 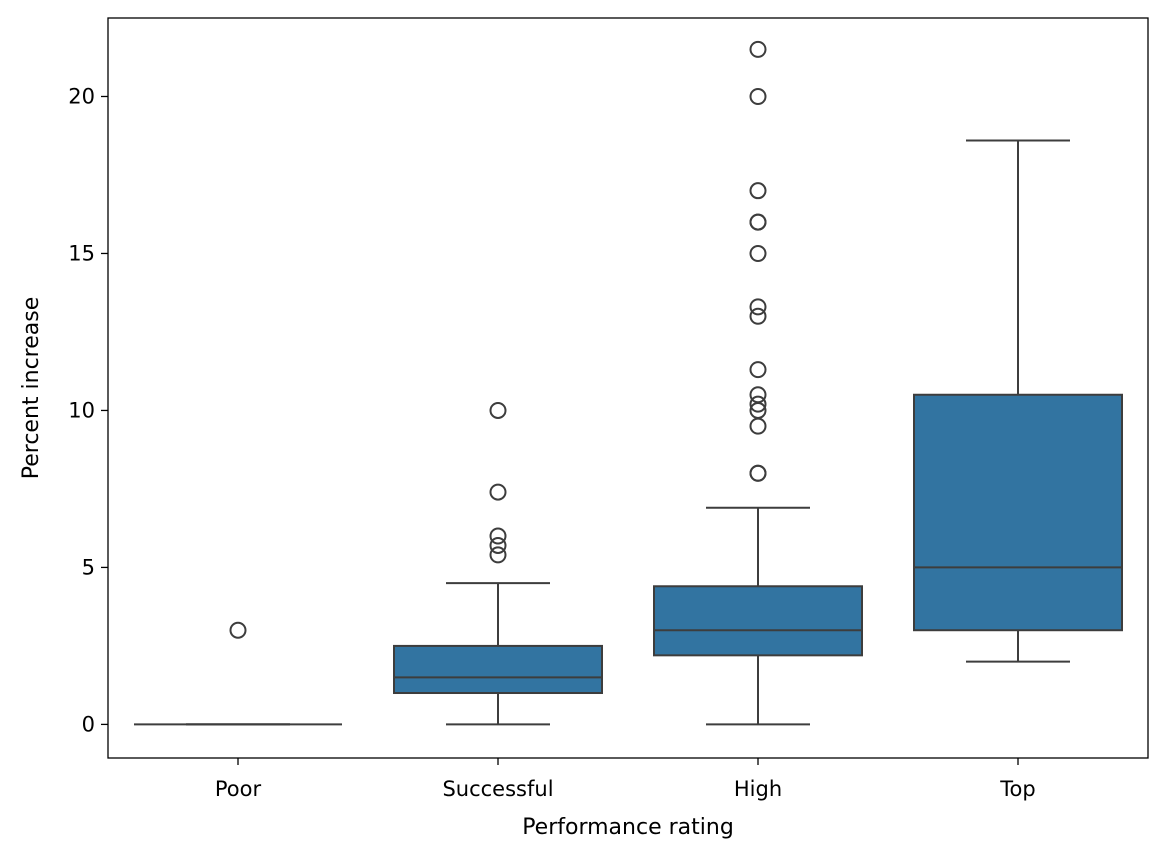 What do you see at coordinates (88, 567) in the screenshot?
I see `y-tick-label: 5` at bounding box center [88, 567].